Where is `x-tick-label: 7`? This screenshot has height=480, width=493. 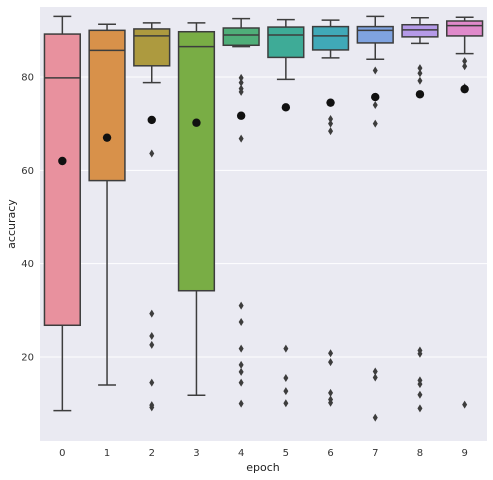
x-tick-label: 7 is located at coordinates (375, 453).